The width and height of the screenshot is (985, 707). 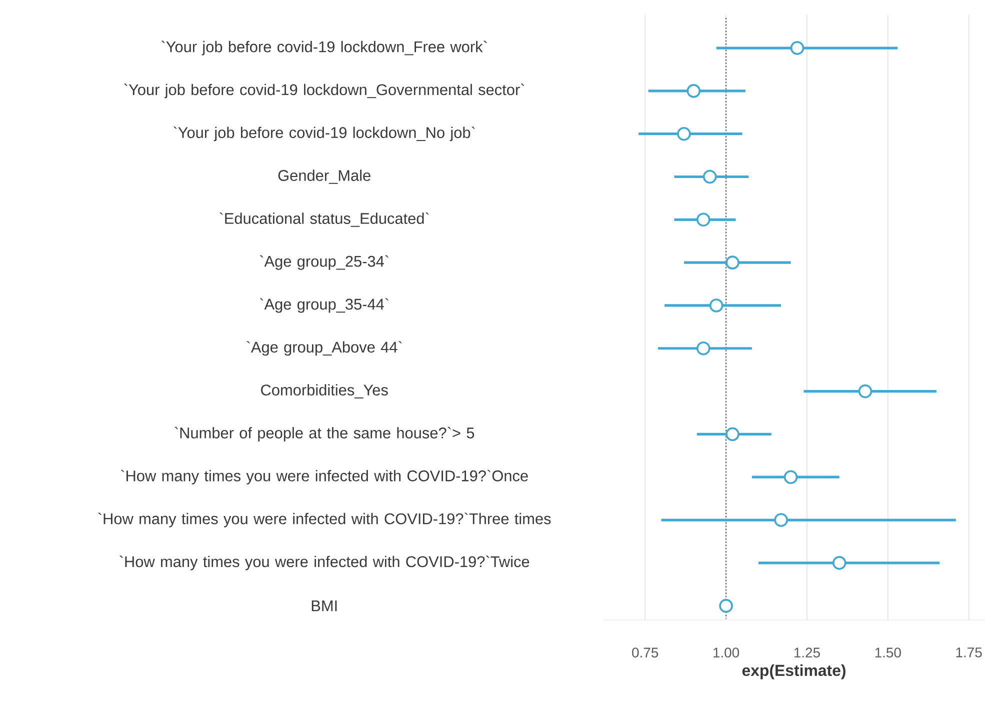 What do you see at coordinates (324, 477) in the screenshot?
I see `y-tick-label: `How many times you were infected with COVID-19?`Once` at bounding box center [324, 477].